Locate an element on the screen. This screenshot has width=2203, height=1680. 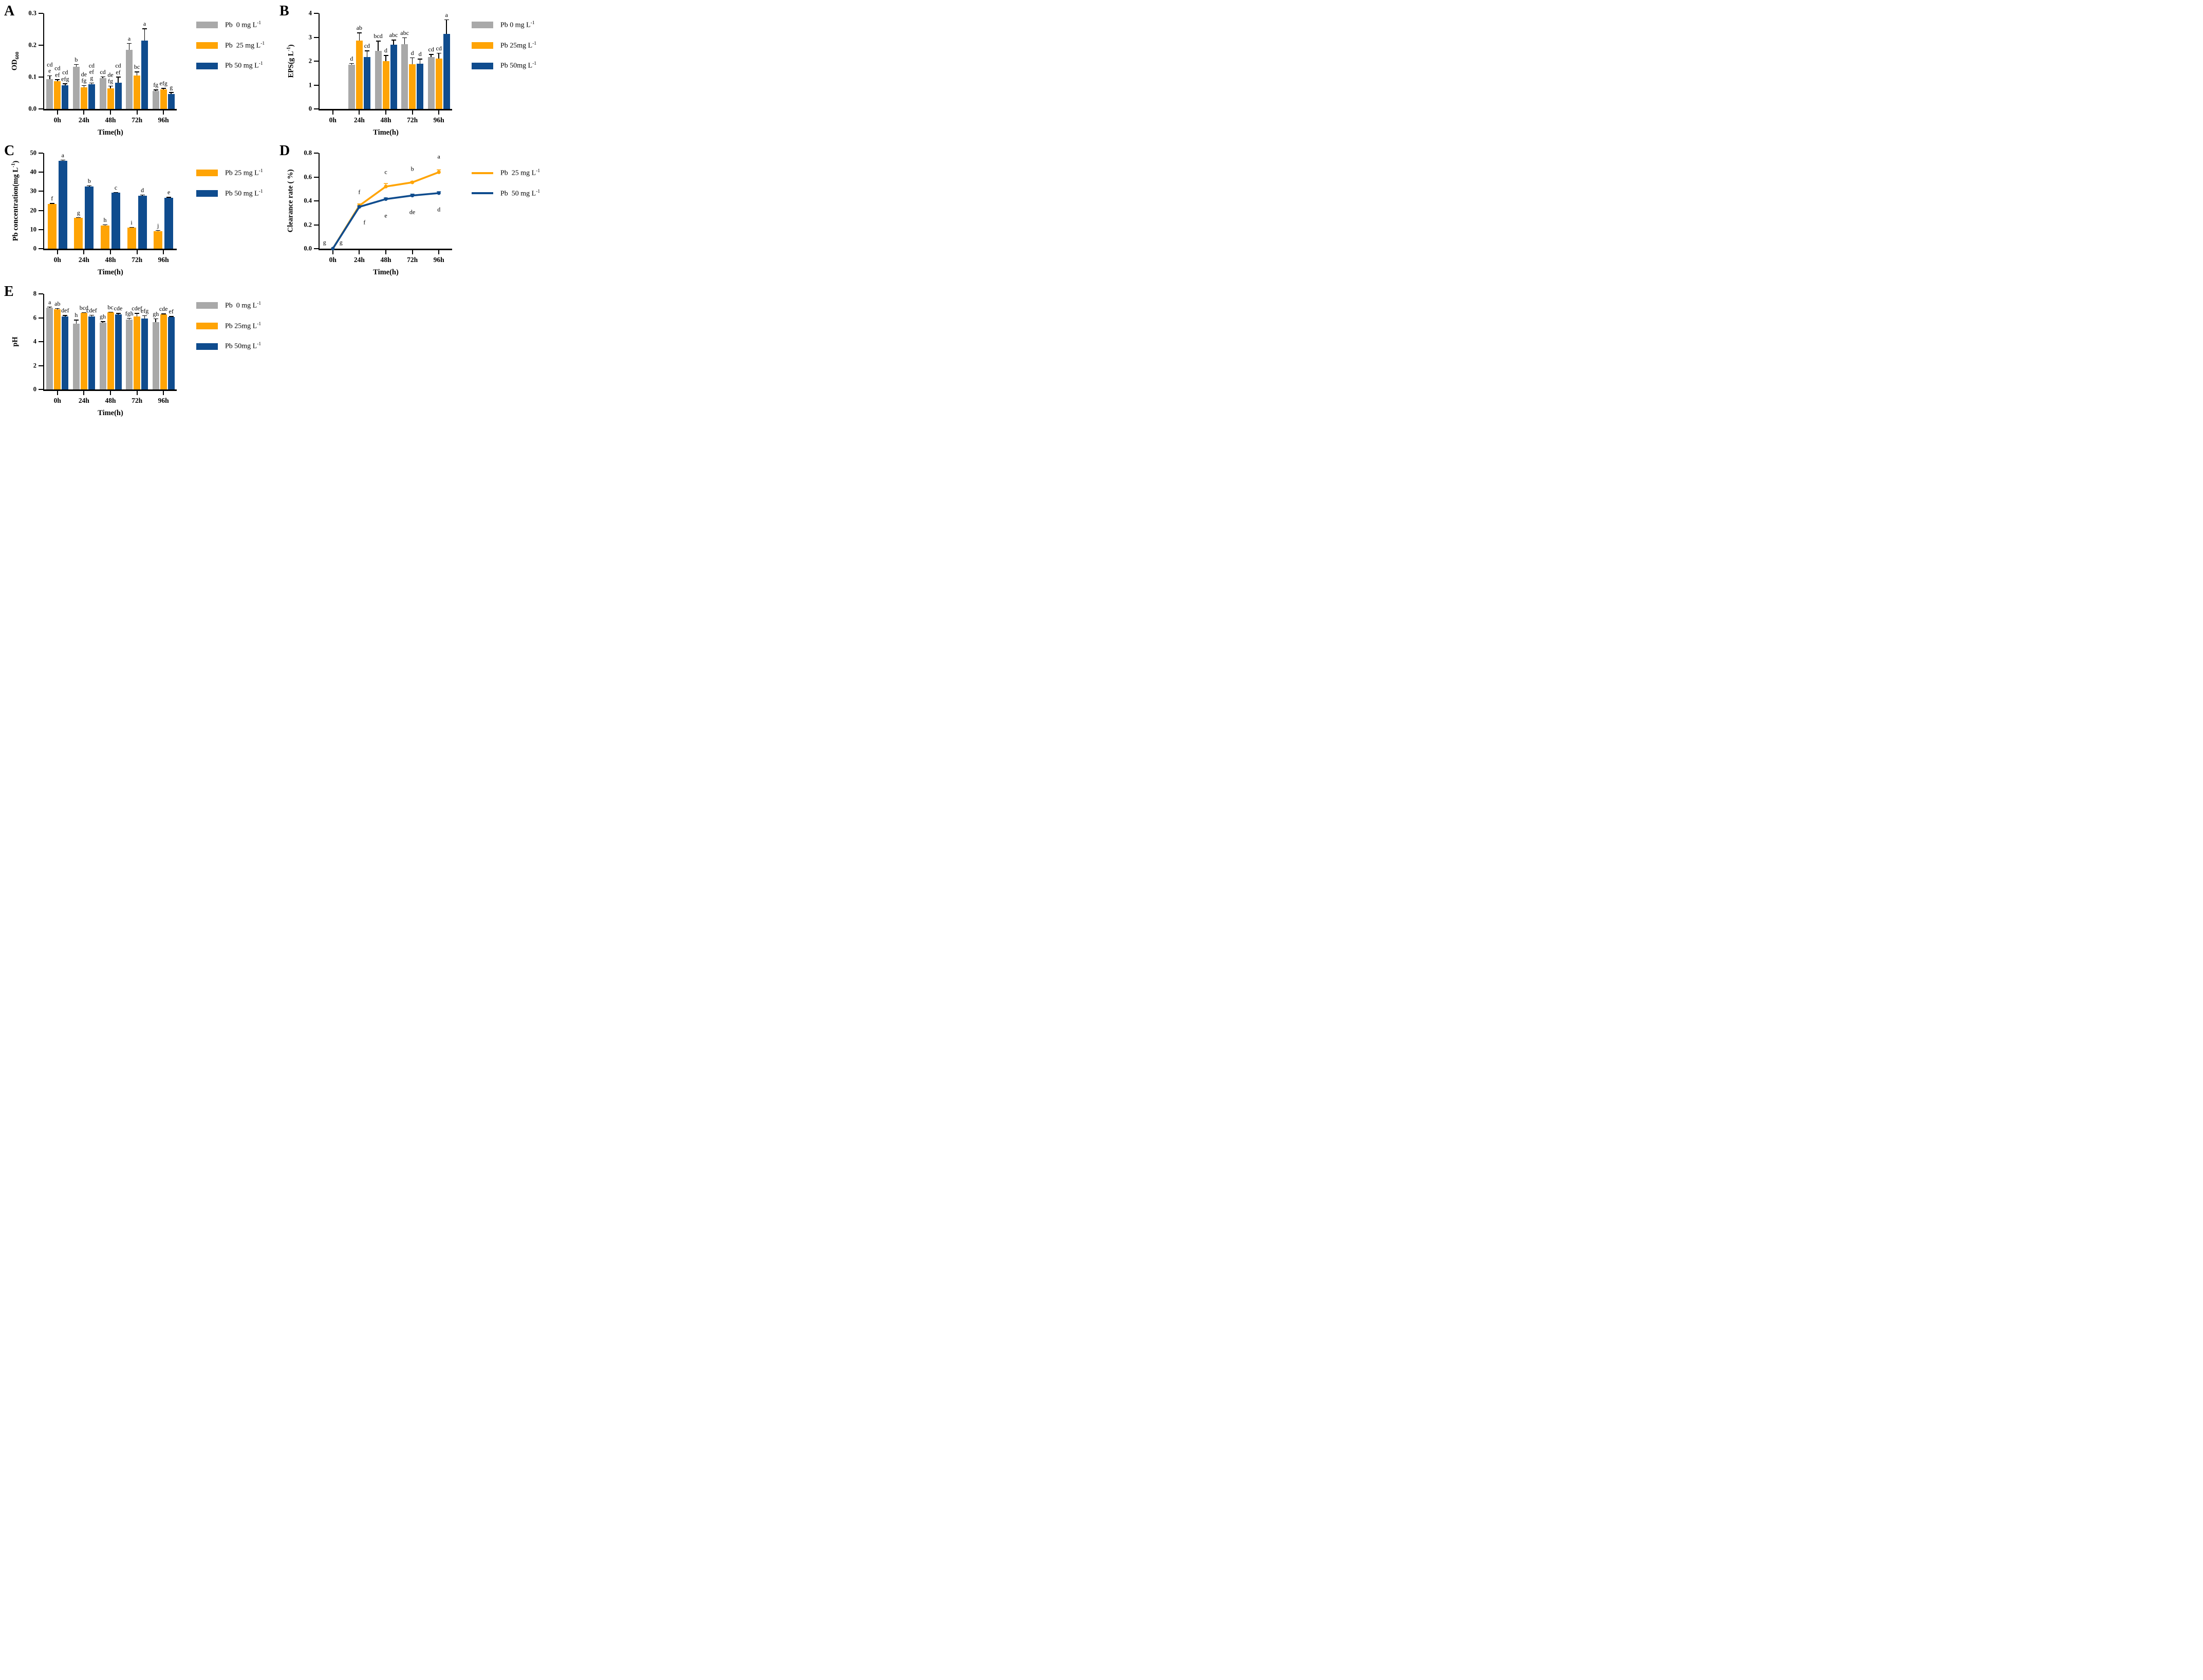
significance-label: gh is located at coordinates (156, 314).